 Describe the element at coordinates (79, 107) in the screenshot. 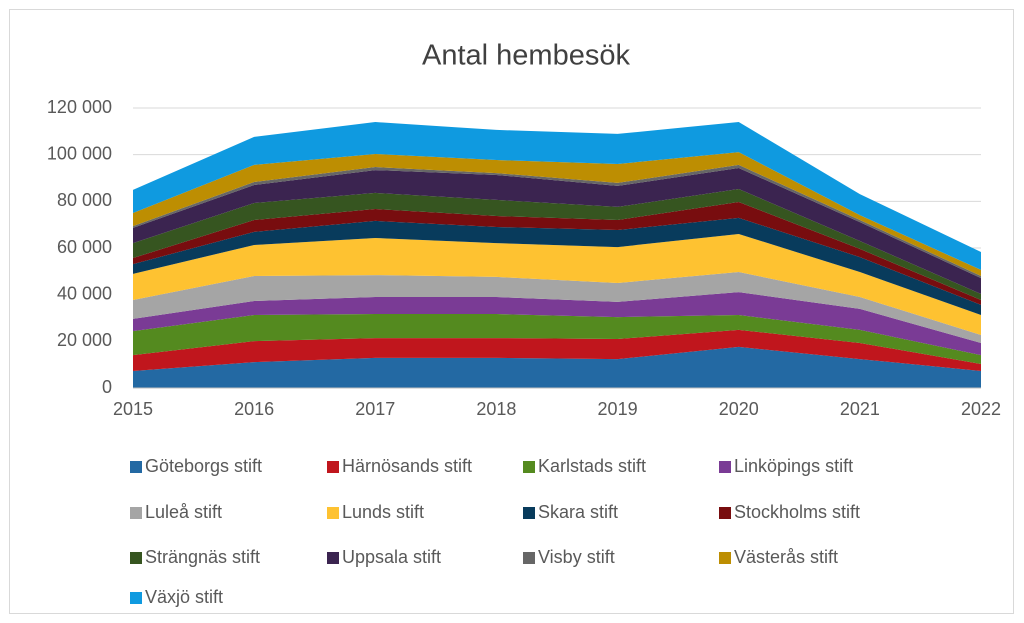

I see `y-tick-label: 120 000` at that location.